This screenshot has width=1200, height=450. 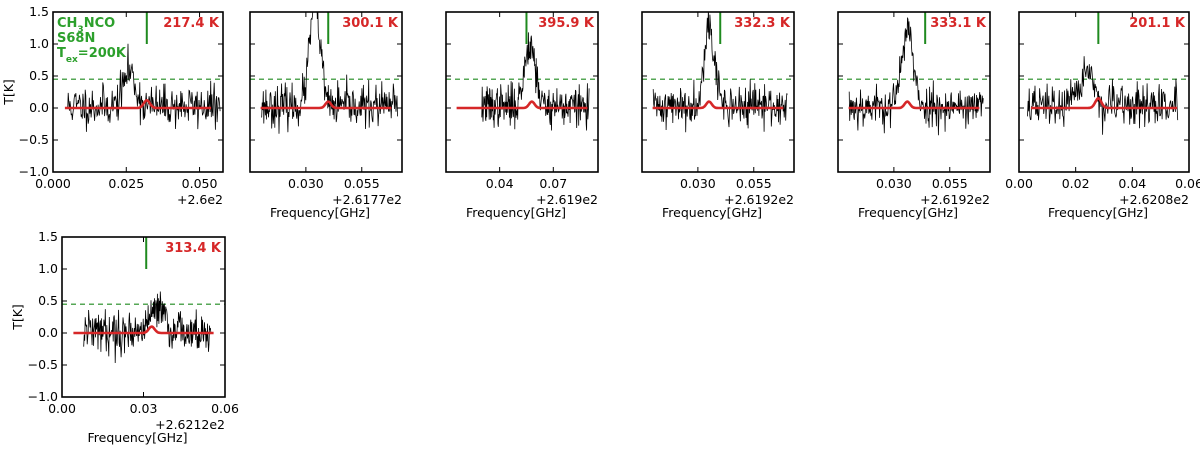 What do you see at coordinates (193, 248) in the screenshot?
I see `energy-label: 313.4 K` at bounding box center [193, 248].